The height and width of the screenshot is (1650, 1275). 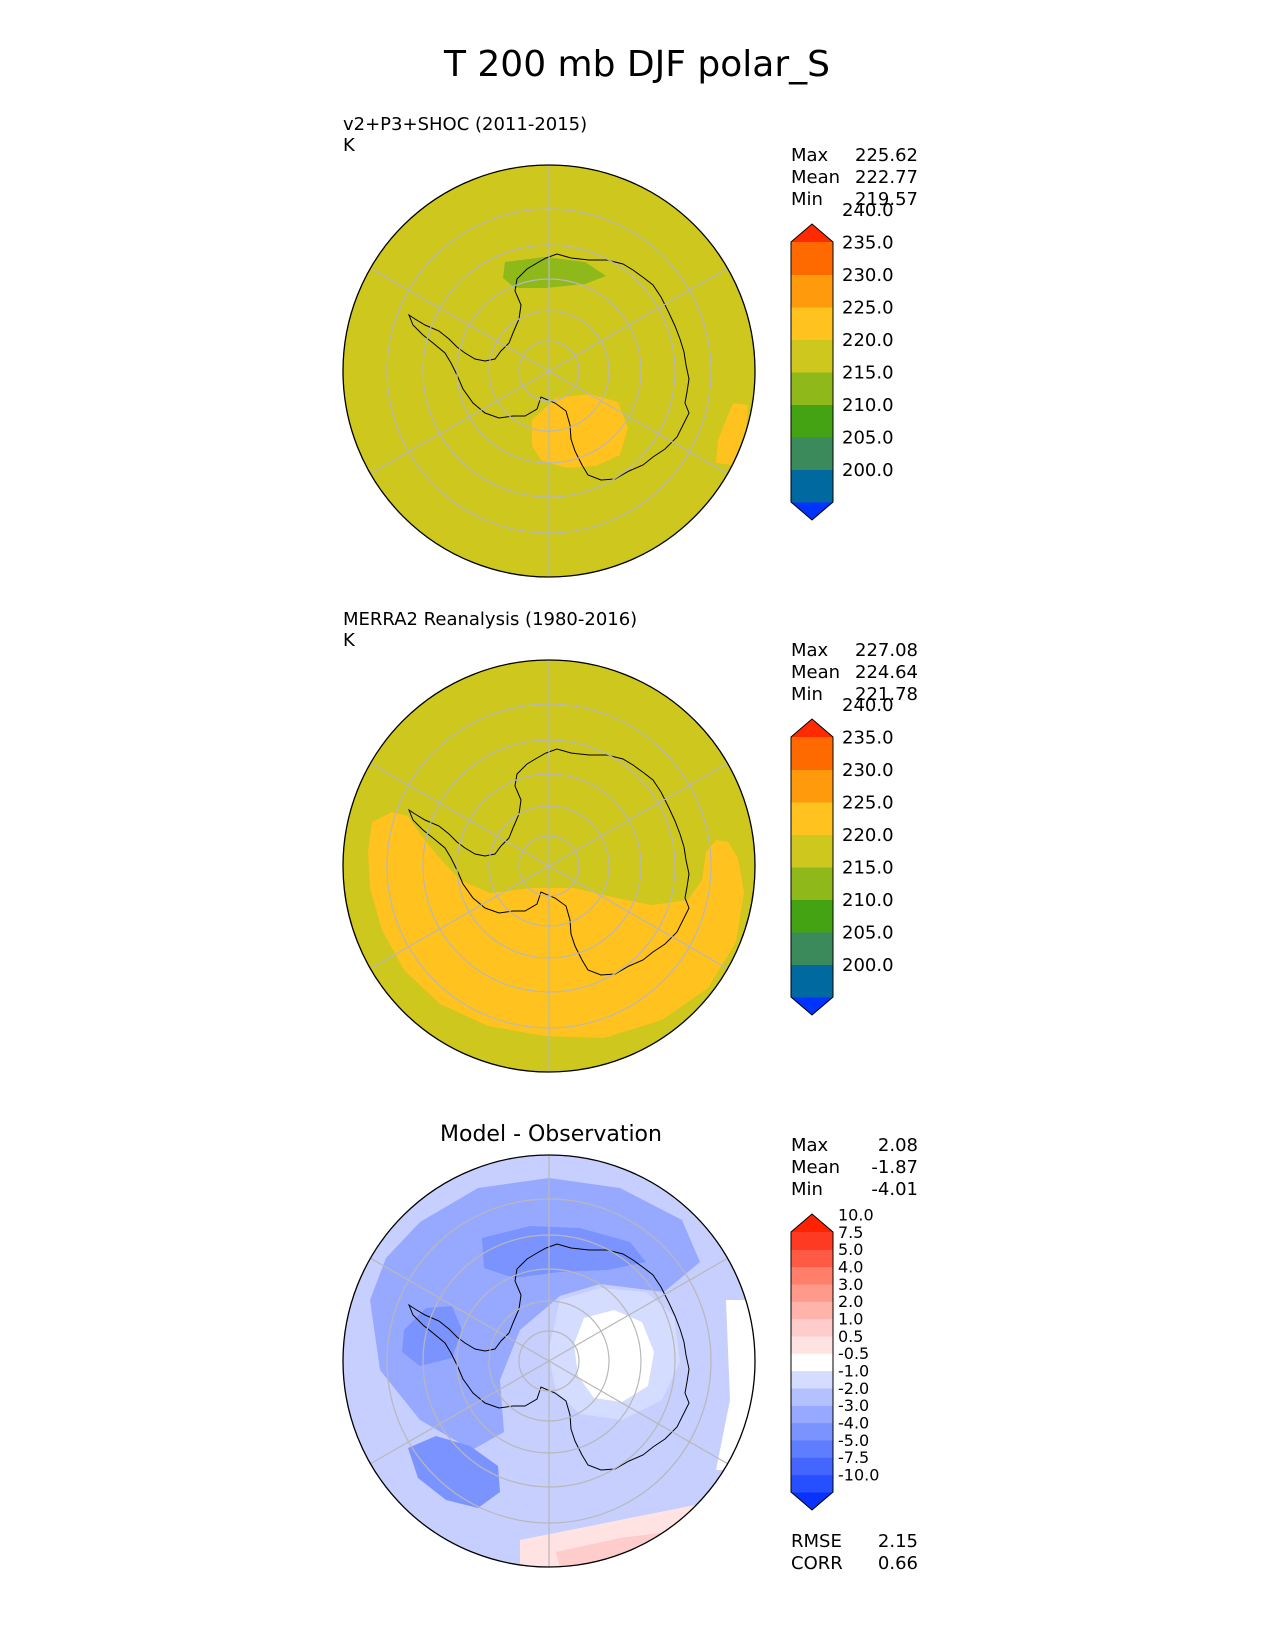 I want to click on panel-obs-map-frame, so click(x=549, y=866).